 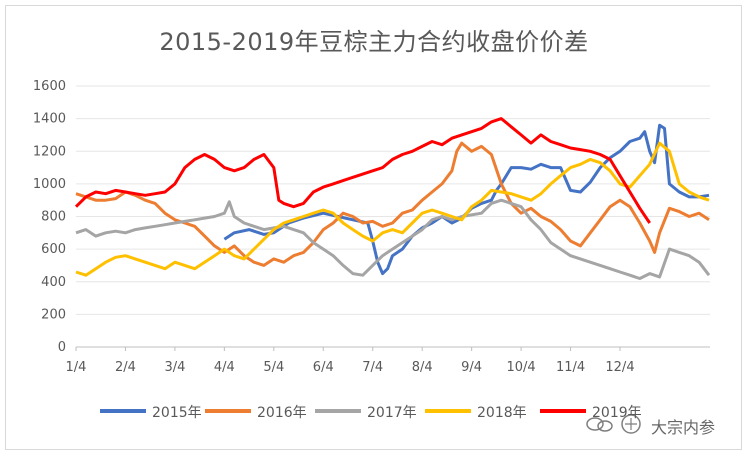 What do you see at coordinates (53, 249) in the screenshot?
I see `y-tick-label: 600` at bounding box center [53, 249].